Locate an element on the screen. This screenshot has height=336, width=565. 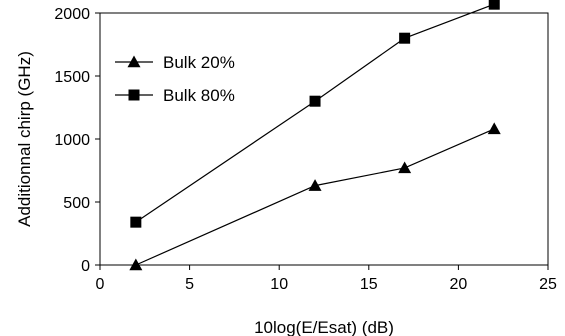
legend-entry: Bulk 80% is located at coordinates (175, 95).